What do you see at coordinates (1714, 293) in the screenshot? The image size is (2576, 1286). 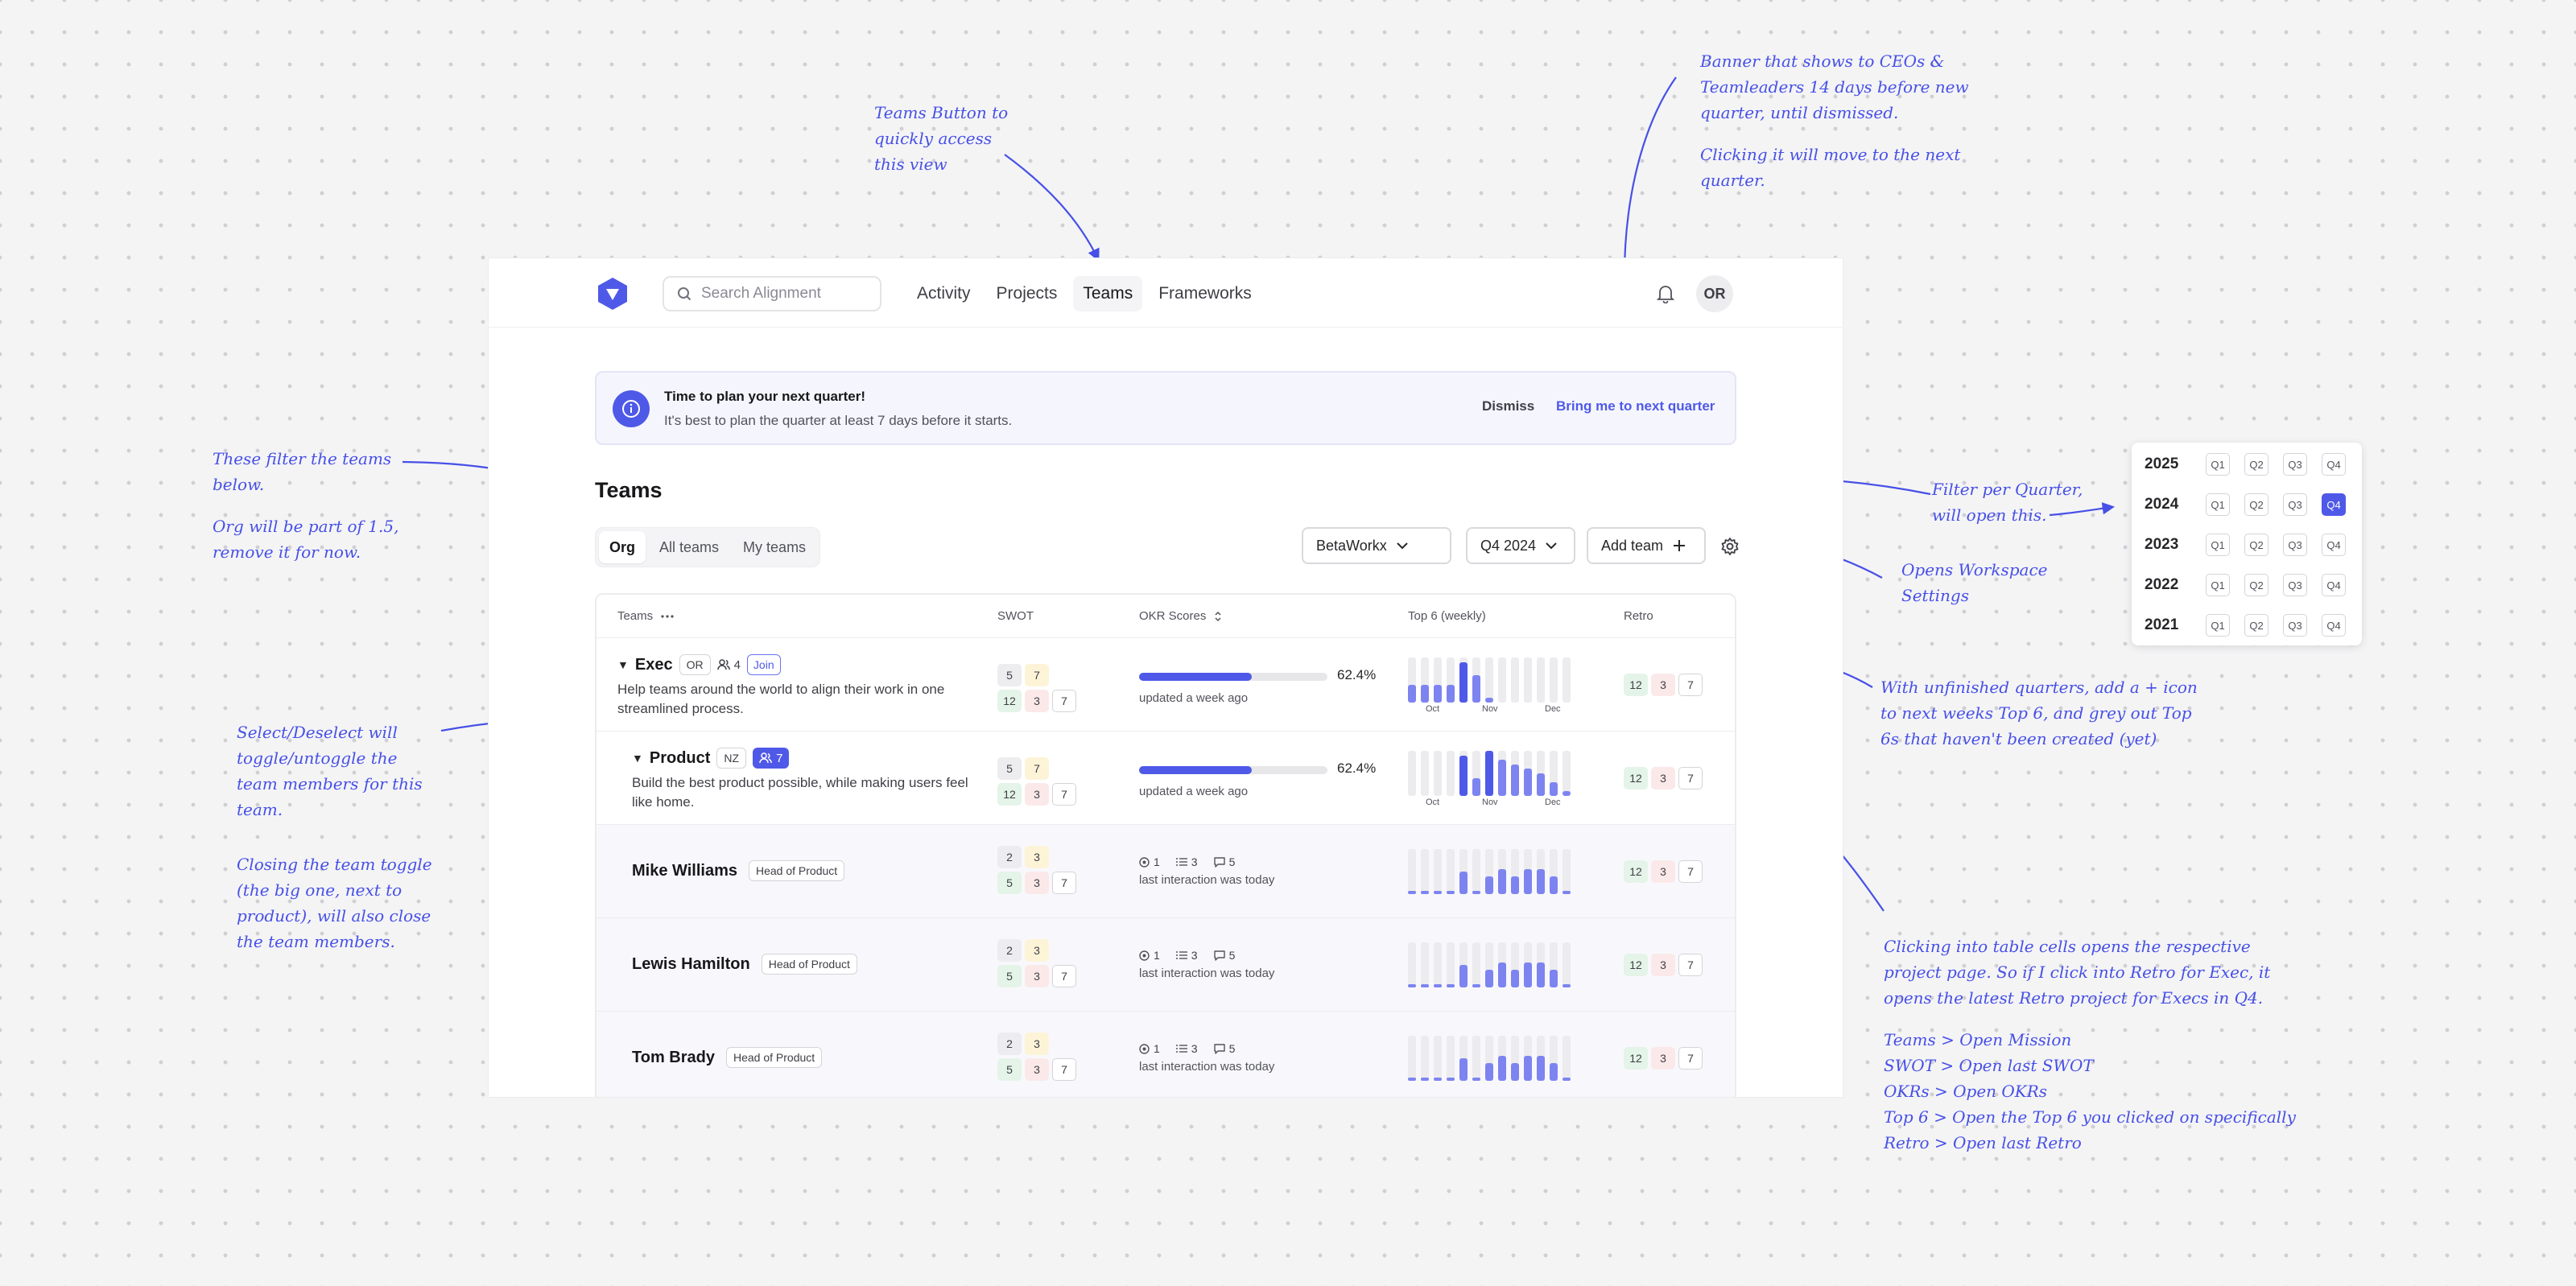 I see `avatar: OR` at bounding box center [1714, 293].